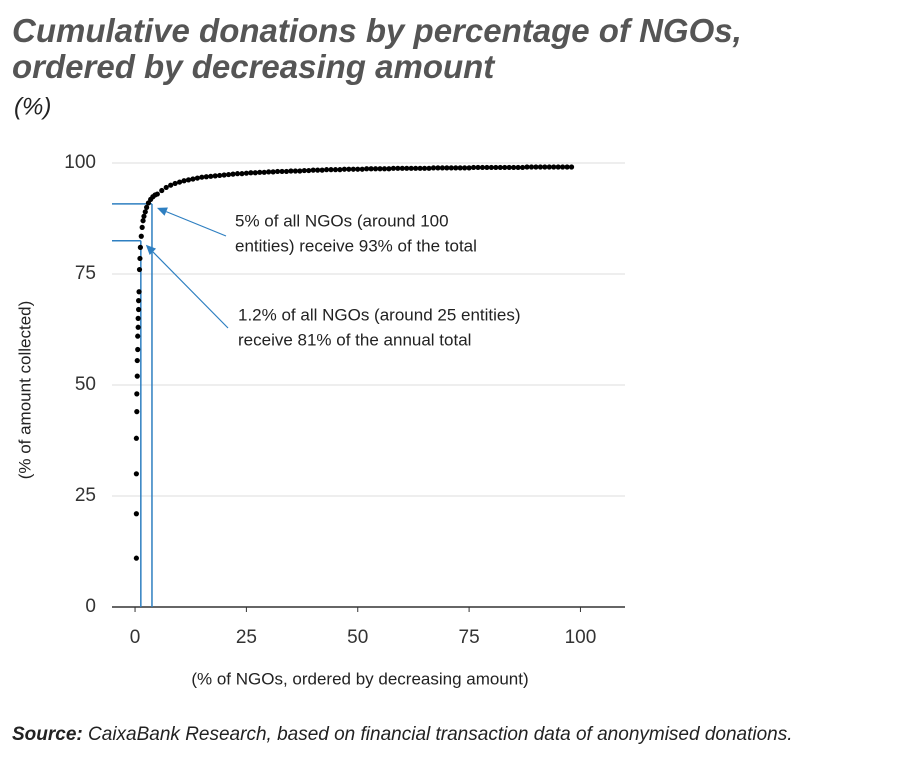 The height and width of the screenshot is (774, 900). Describe the element at coordinates (342, 220) in the screenshot. I see `annotation-text: 5% of all NGOs (around 100` at that location.